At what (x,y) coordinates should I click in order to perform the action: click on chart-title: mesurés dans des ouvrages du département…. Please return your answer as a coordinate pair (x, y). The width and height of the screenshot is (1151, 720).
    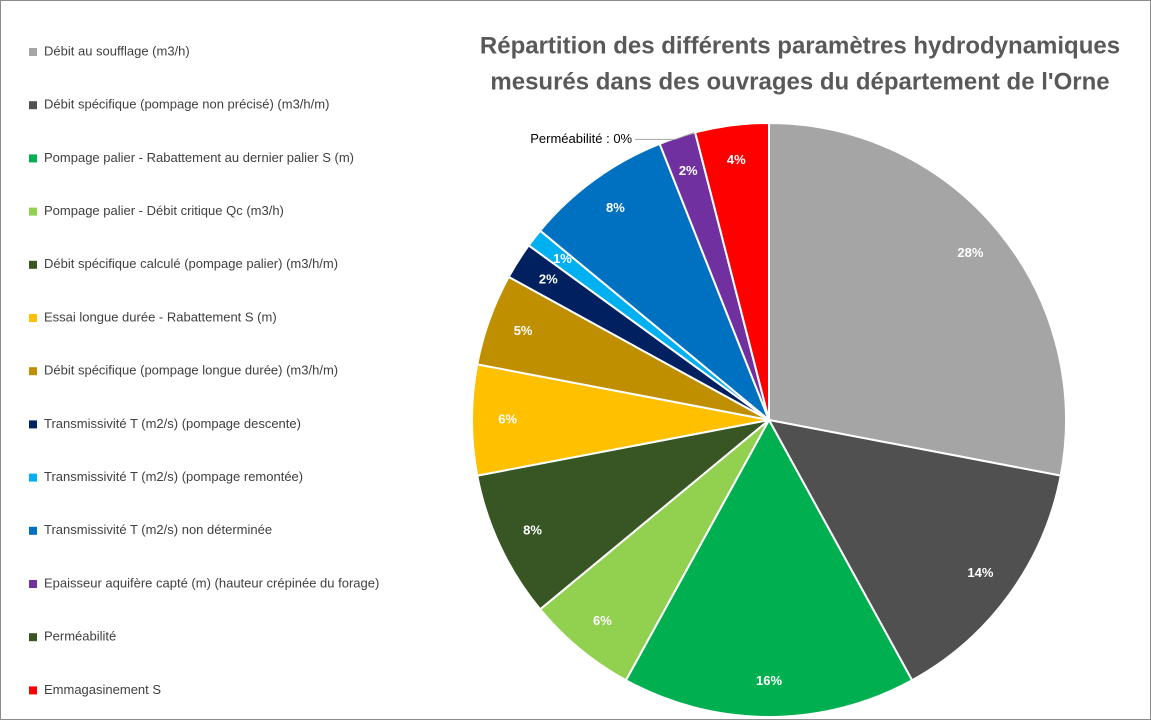
    Looking at the image, I should click on (799, 81).